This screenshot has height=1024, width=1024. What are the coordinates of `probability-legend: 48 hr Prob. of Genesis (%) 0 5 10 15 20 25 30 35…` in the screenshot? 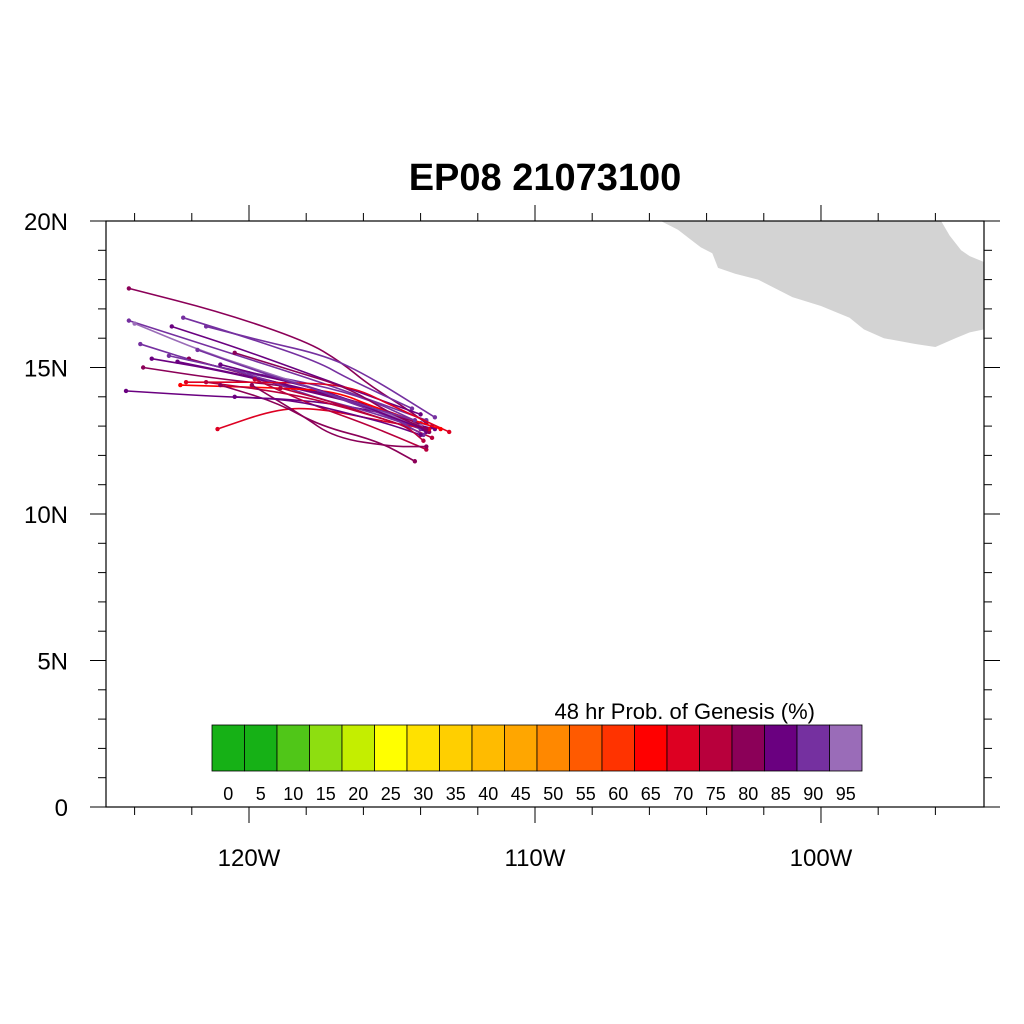 It's located at (537, 751).